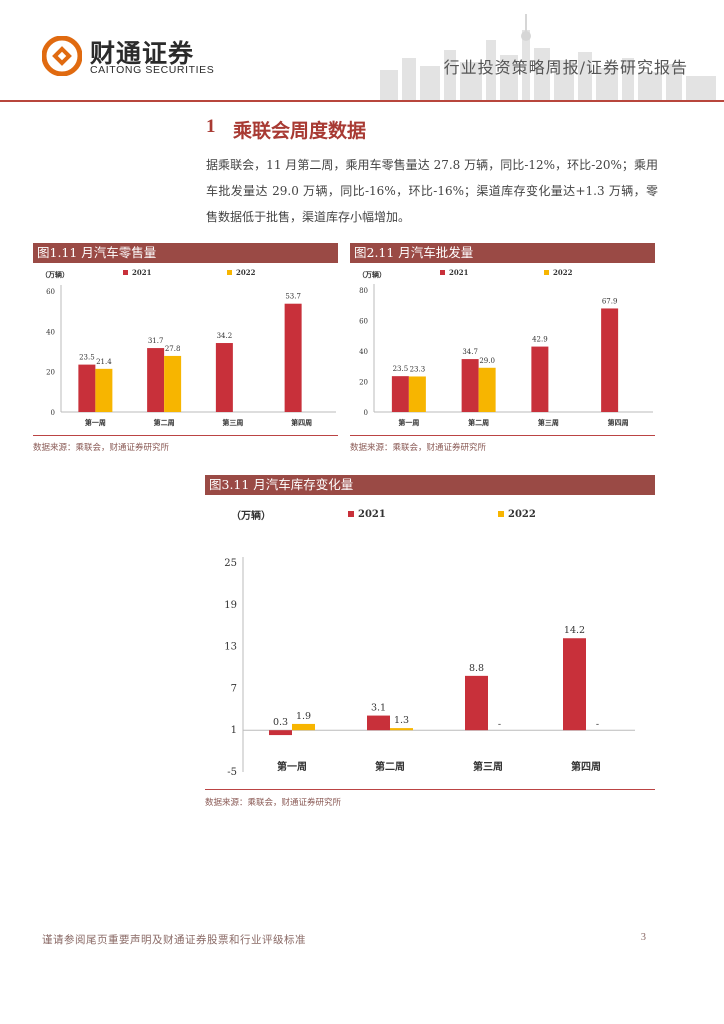 This screenshot has height=1024, width=724. What do you see at coordinates (502, 435) in the screenshot?
I see `figure-2-rule` at bounding box center [502, 435].